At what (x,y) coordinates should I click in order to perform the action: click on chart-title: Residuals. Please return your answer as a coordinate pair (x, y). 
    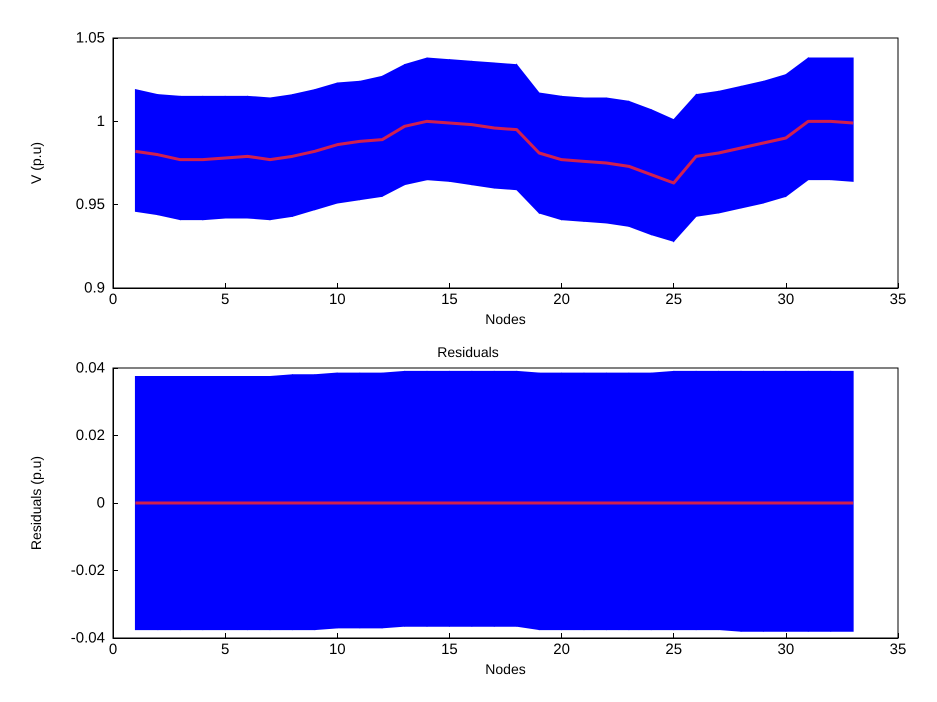
    Looking at the image, I should click on (468, 352).